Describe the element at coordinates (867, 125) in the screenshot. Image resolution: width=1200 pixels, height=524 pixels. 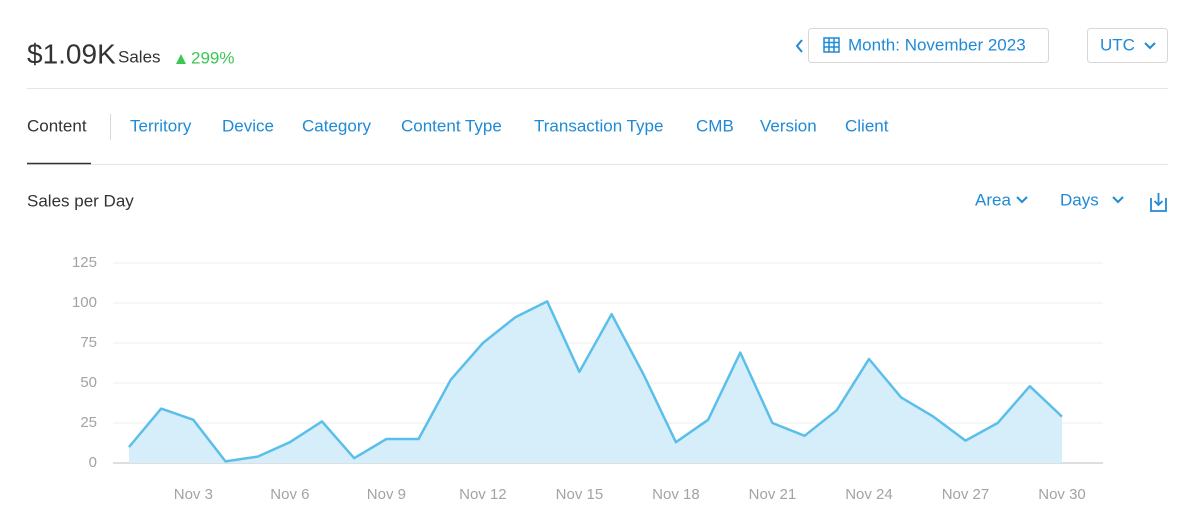
I see `tab: Client` at that location.